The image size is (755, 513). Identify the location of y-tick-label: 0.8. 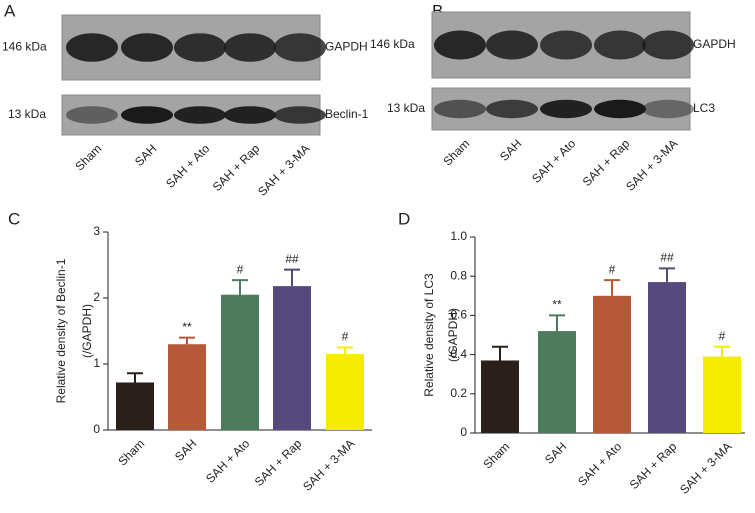
(458, 275).